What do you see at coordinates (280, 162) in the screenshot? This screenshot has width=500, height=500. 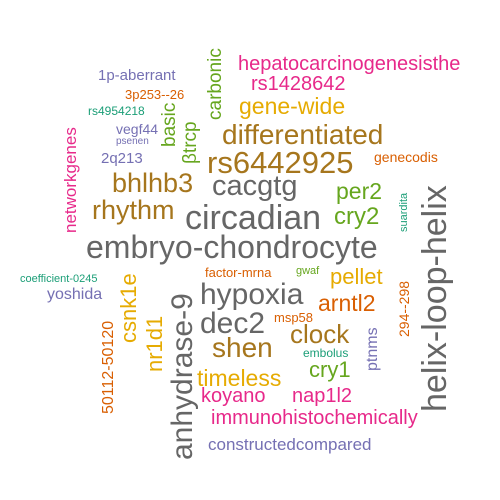 I see `word-rs6442925: rs6442925` at bounding box center [280, 162].